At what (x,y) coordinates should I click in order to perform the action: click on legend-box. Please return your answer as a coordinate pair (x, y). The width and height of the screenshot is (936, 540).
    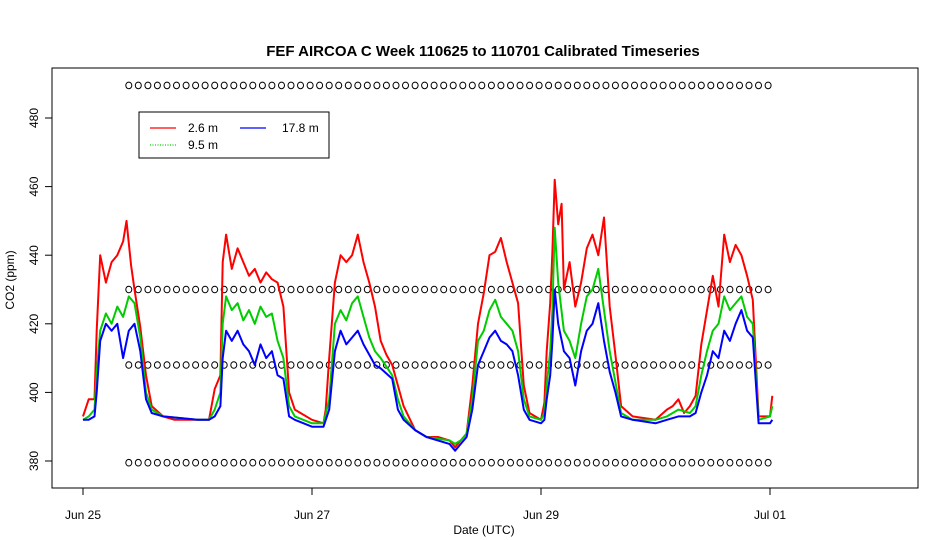
    Looking at the image, I should click on (234, 135).